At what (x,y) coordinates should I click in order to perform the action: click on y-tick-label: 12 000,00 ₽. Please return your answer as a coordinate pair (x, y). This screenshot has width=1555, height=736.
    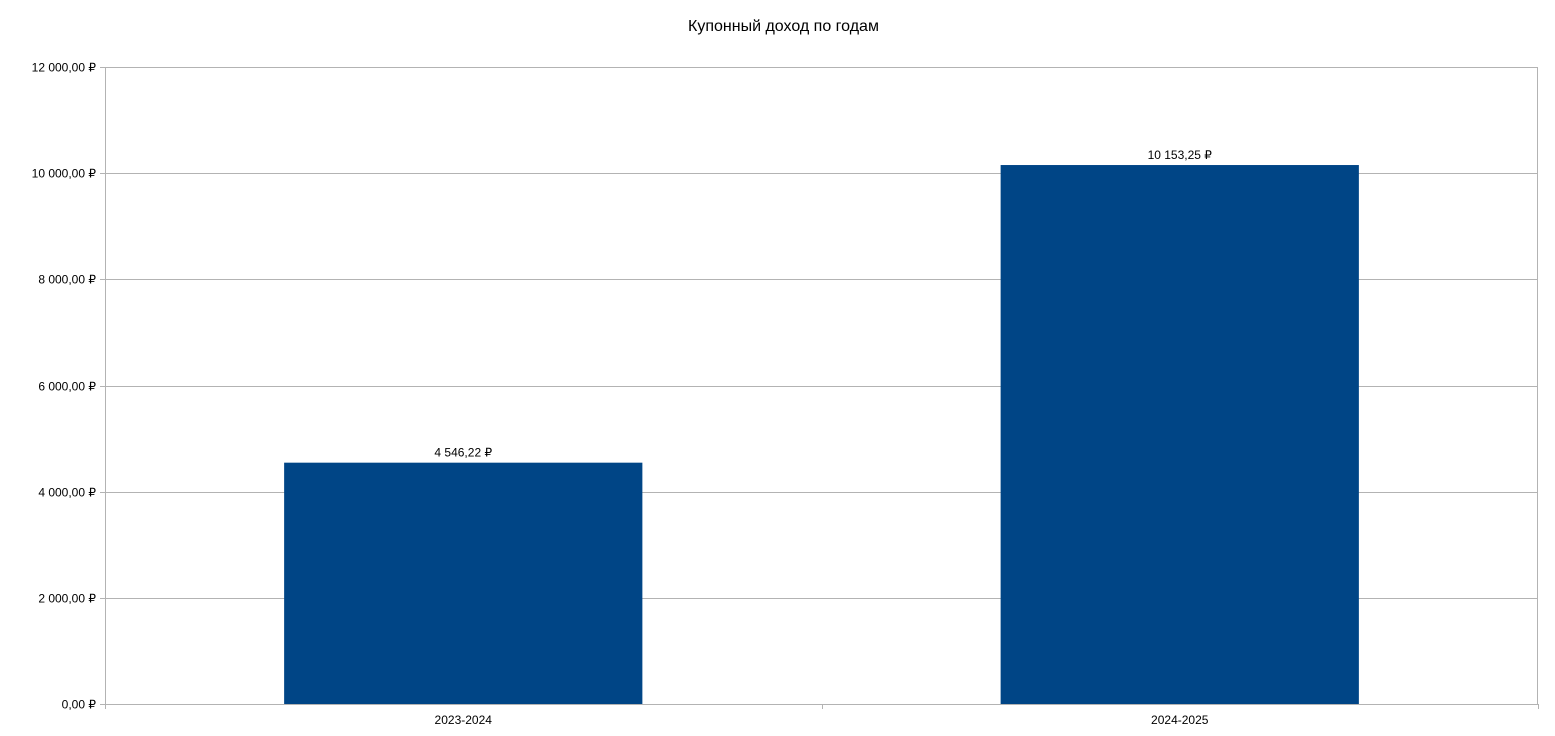
    Looking at the image, I should click on (64, 68).